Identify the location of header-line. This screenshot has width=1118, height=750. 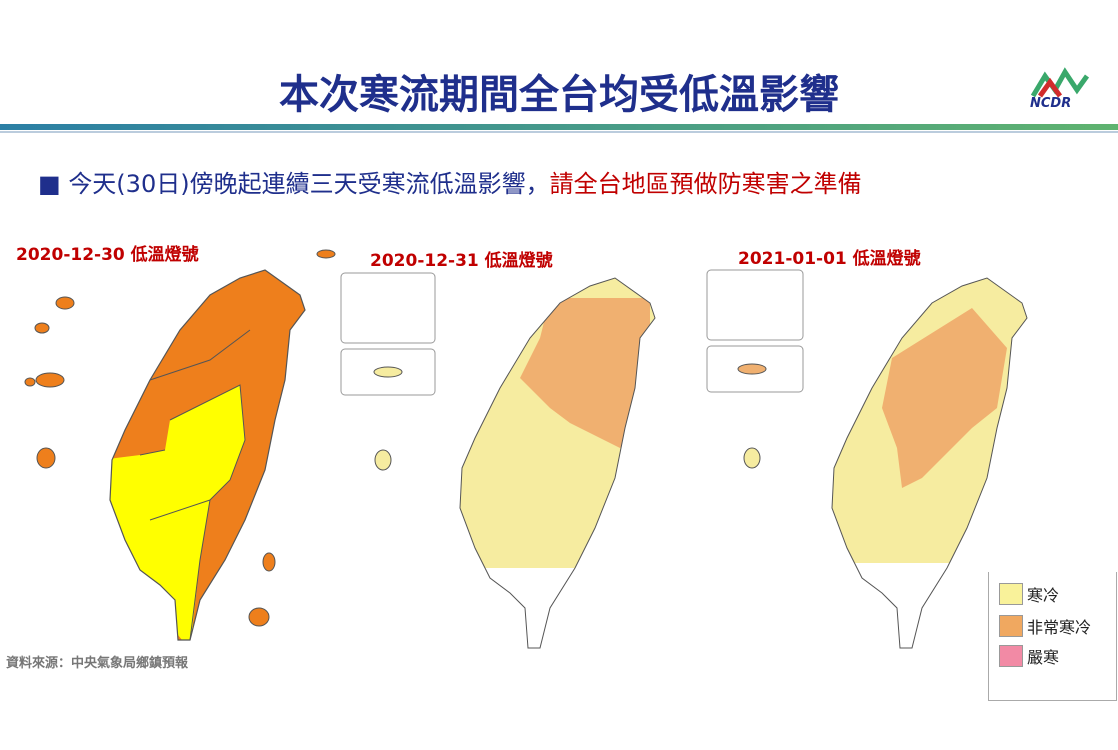
(559, 132).